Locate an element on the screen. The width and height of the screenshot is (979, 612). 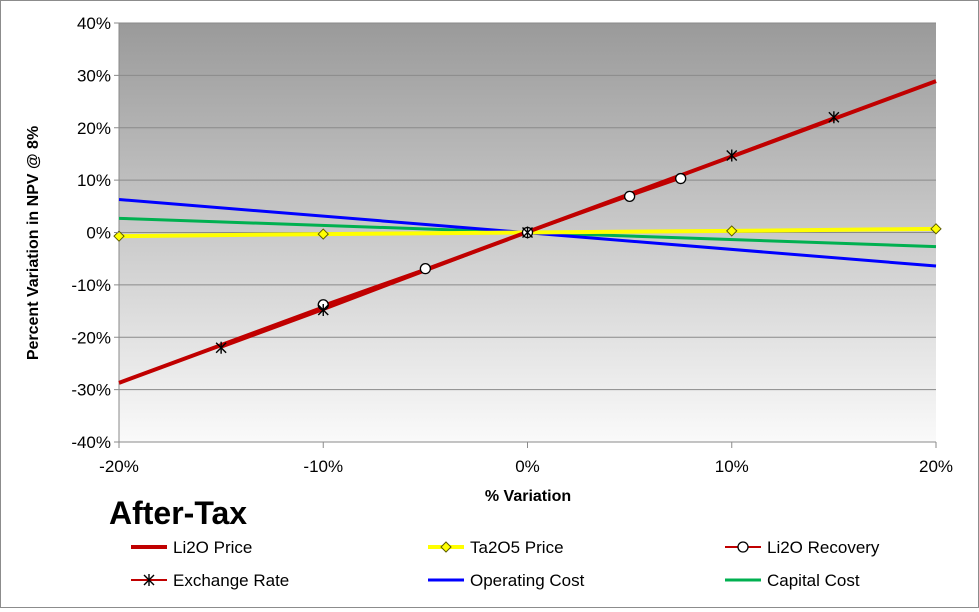
y-tick-label: -30% is located at coordinates (91, 390).